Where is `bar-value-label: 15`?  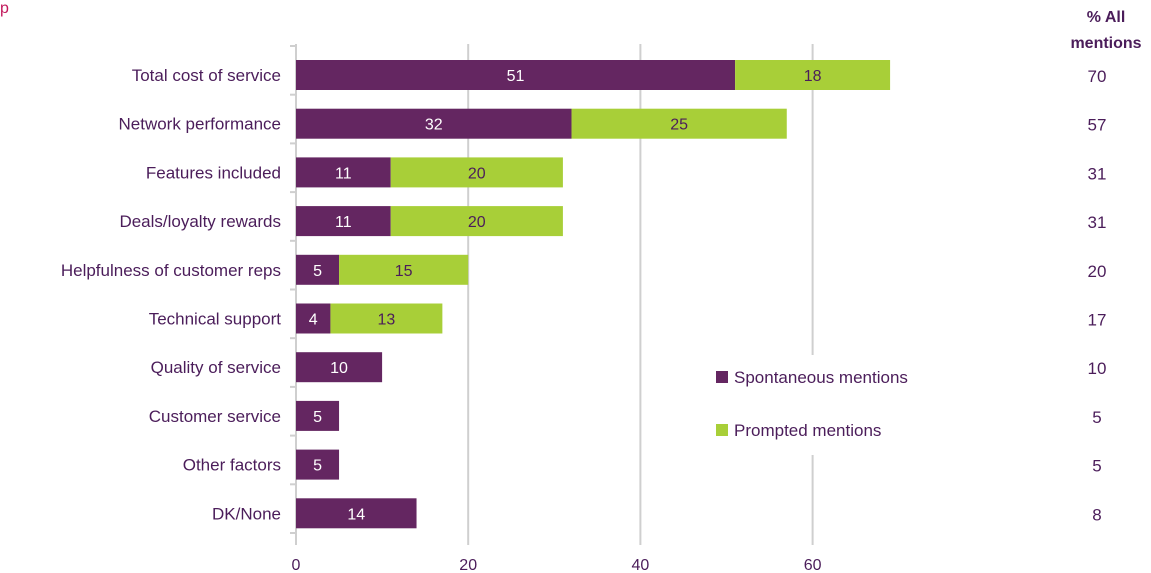 bar-value-label: 15 is located at coordinates (404, 271).